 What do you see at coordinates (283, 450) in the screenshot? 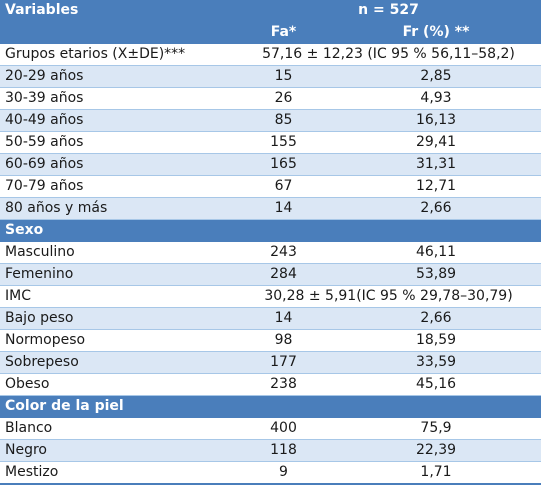
I see `fa-cell: 118` at bounding box center [283, 450].